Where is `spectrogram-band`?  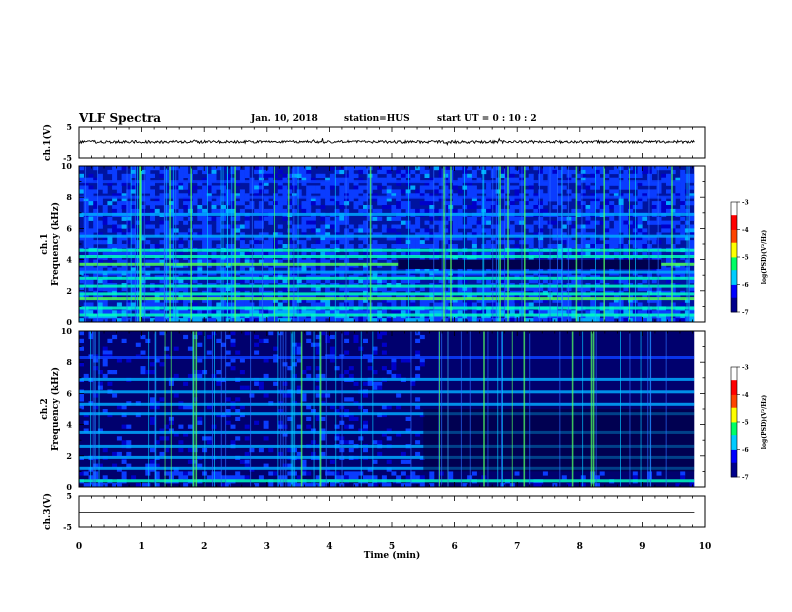 spectrogram-band is located at coordinates (387, 379).